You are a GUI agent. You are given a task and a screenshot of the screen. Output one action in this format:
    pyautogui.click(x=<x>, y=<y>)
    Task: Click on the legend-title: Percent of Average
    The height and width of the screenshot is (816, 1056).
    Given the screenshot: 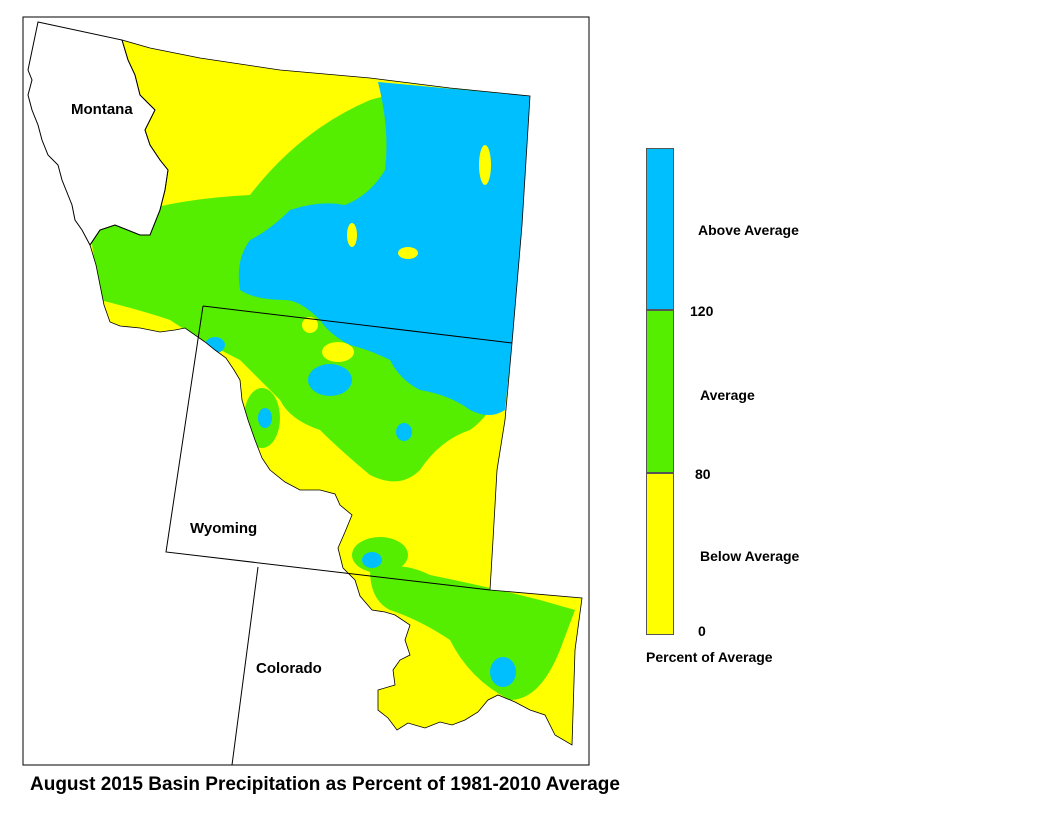 What is the action you would take?
    pyautogui.click(x=709, y=657)
    